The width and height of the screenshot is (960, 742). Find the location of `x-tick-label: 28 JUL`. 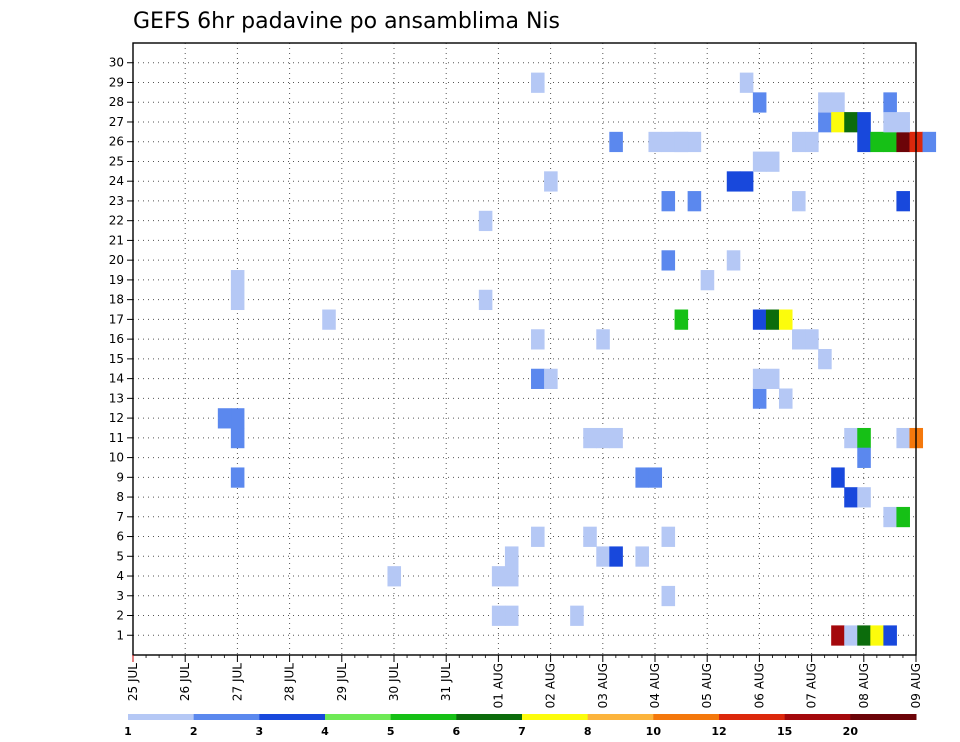

x-tick-label: 28 JUL is located at coordinates (290, 682).